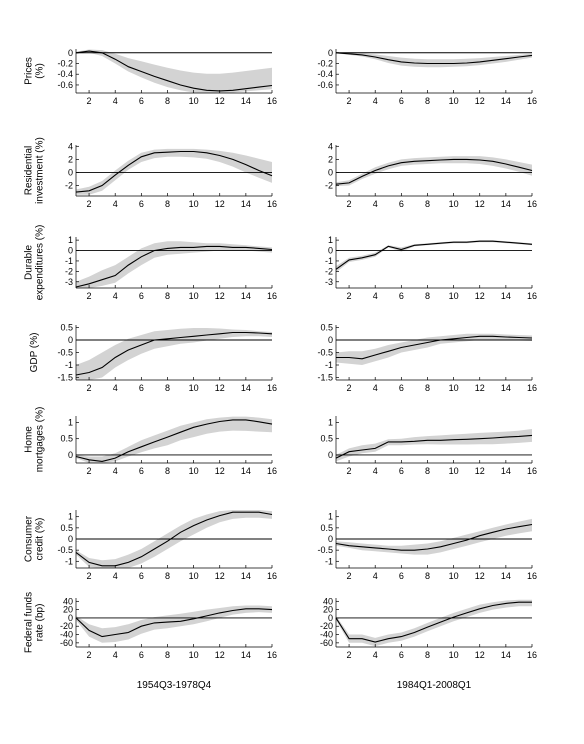  I want to click on response-line-r6-c2, so click(434, 537).